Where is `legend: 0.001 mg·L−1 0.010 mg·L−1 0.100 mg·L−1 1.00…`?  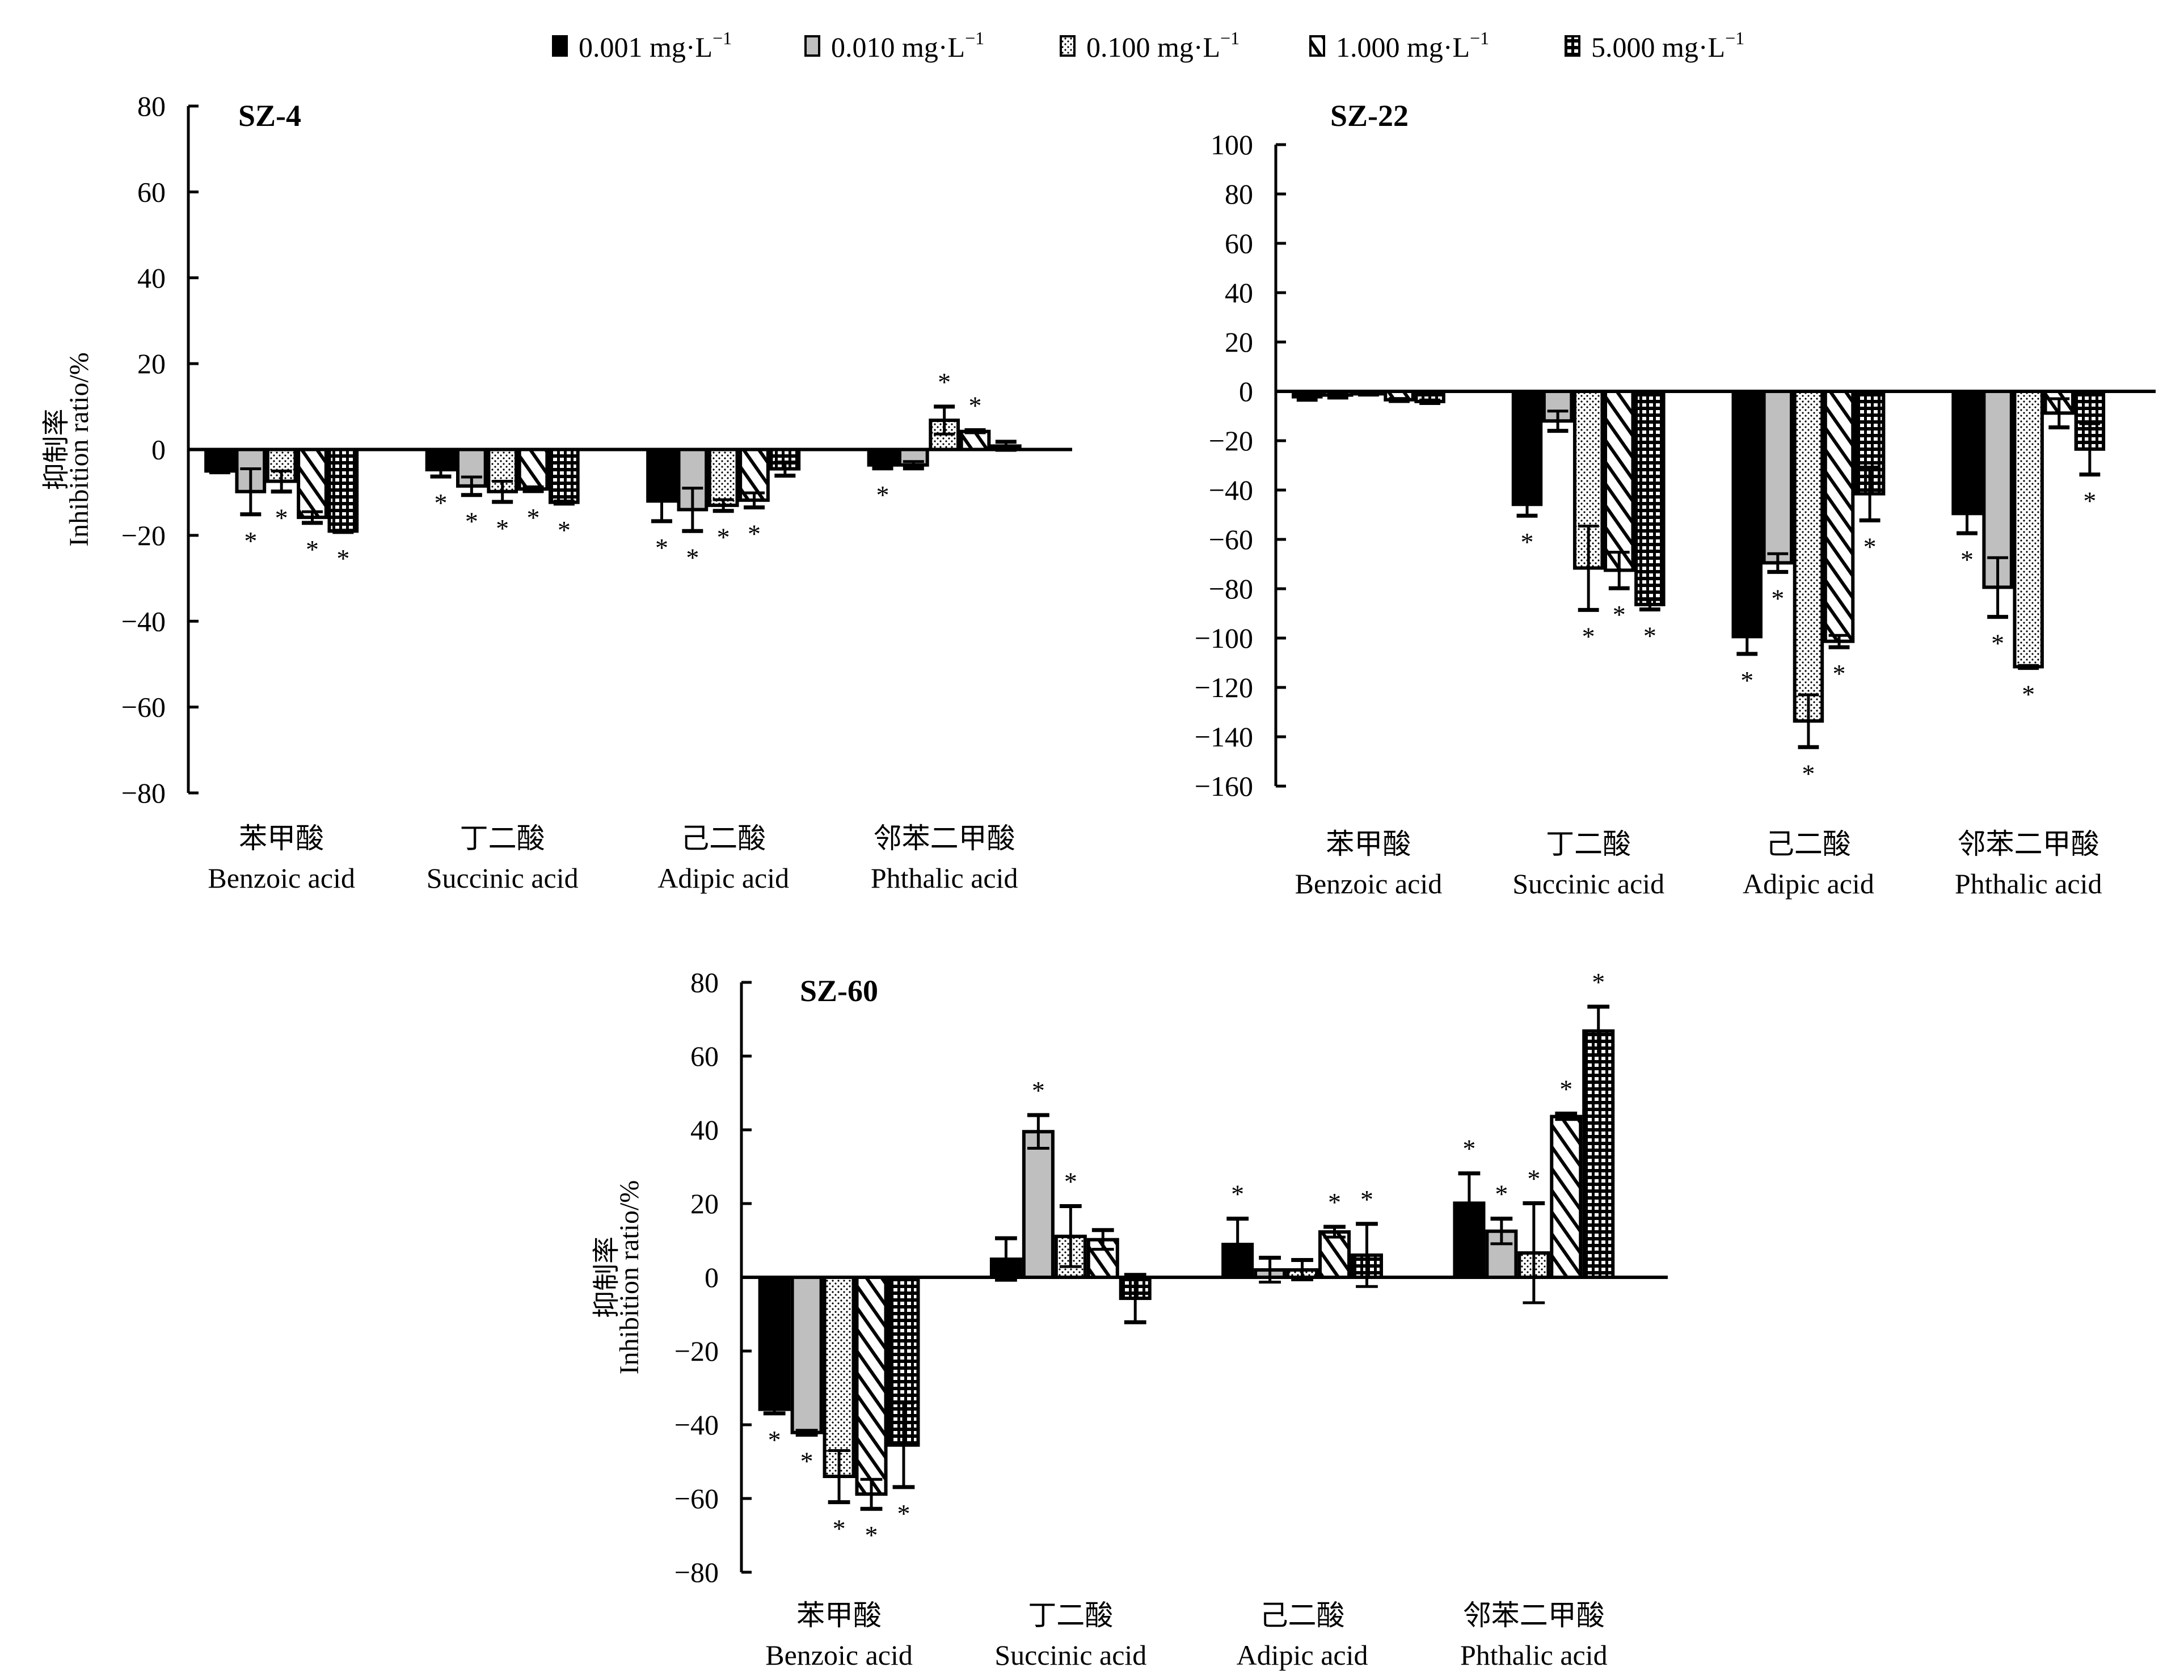
legend: 0.001 mg·L−1 0.010 mg·L−1 0.100 mg·L−1 1.00… is located at coordinates (1148, 45).